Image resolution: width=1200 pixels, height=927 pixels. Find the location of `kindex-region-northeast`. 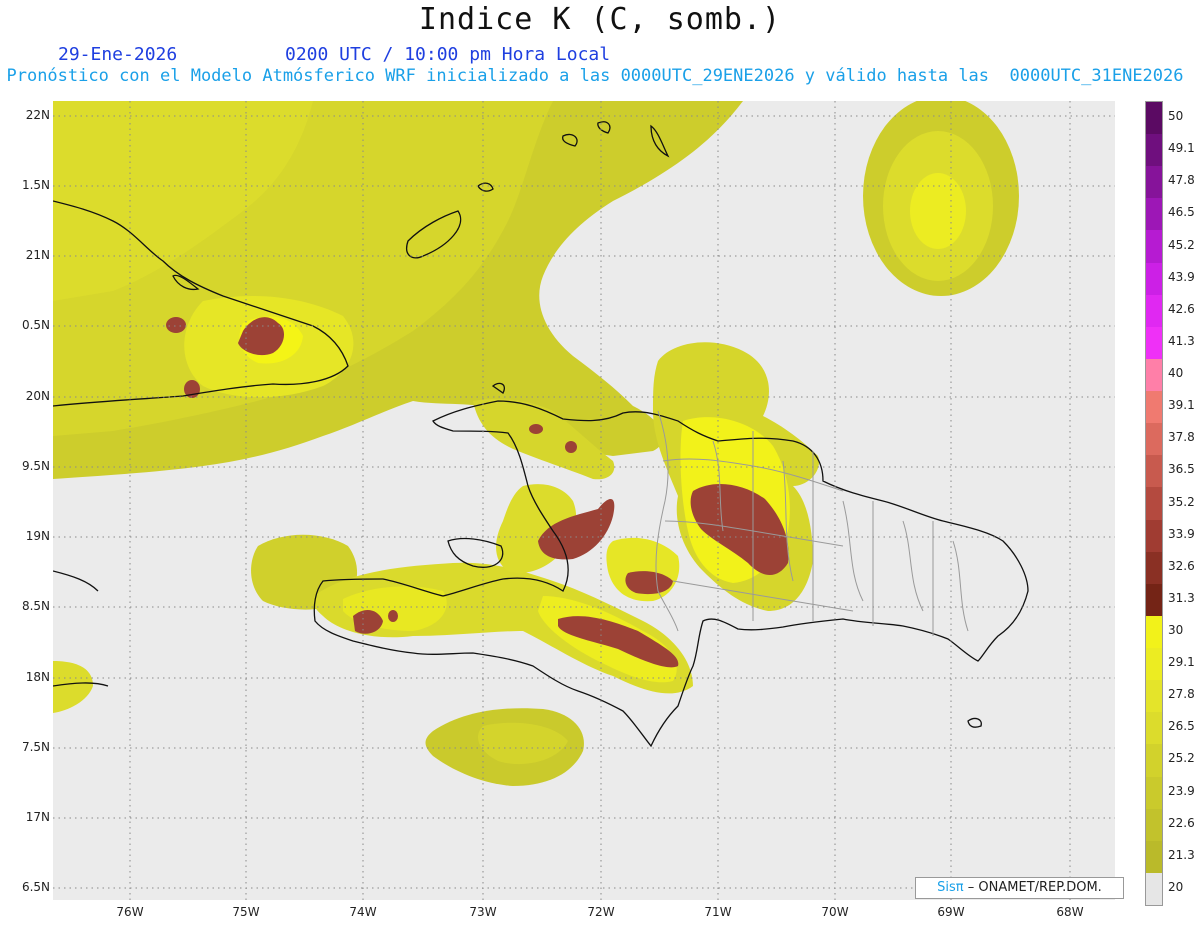

kindex-region-northeast is located at coordinates (941, 198).